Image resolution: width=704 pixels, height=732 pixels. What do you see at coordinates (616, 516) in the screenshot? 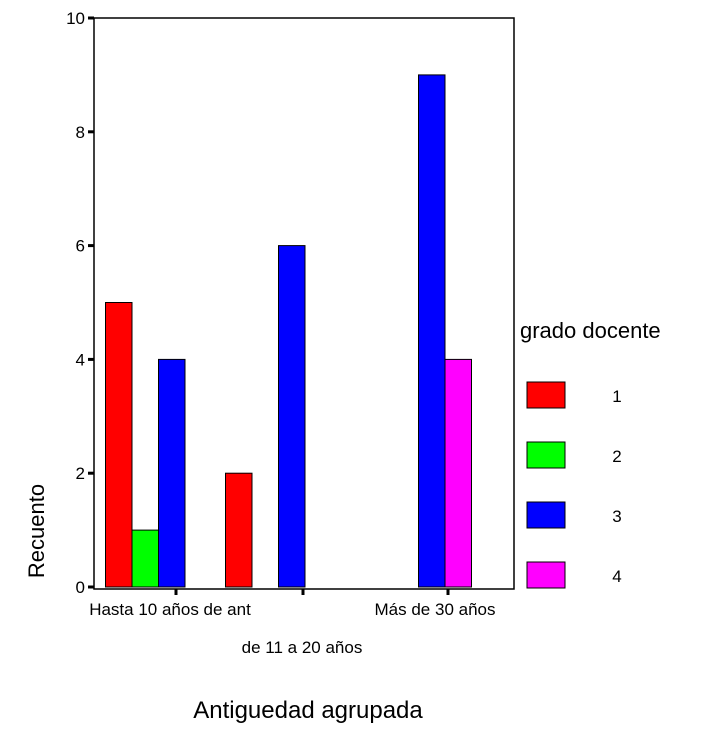
I see `legend-label-3: 3` at bounding box center [616, 516].